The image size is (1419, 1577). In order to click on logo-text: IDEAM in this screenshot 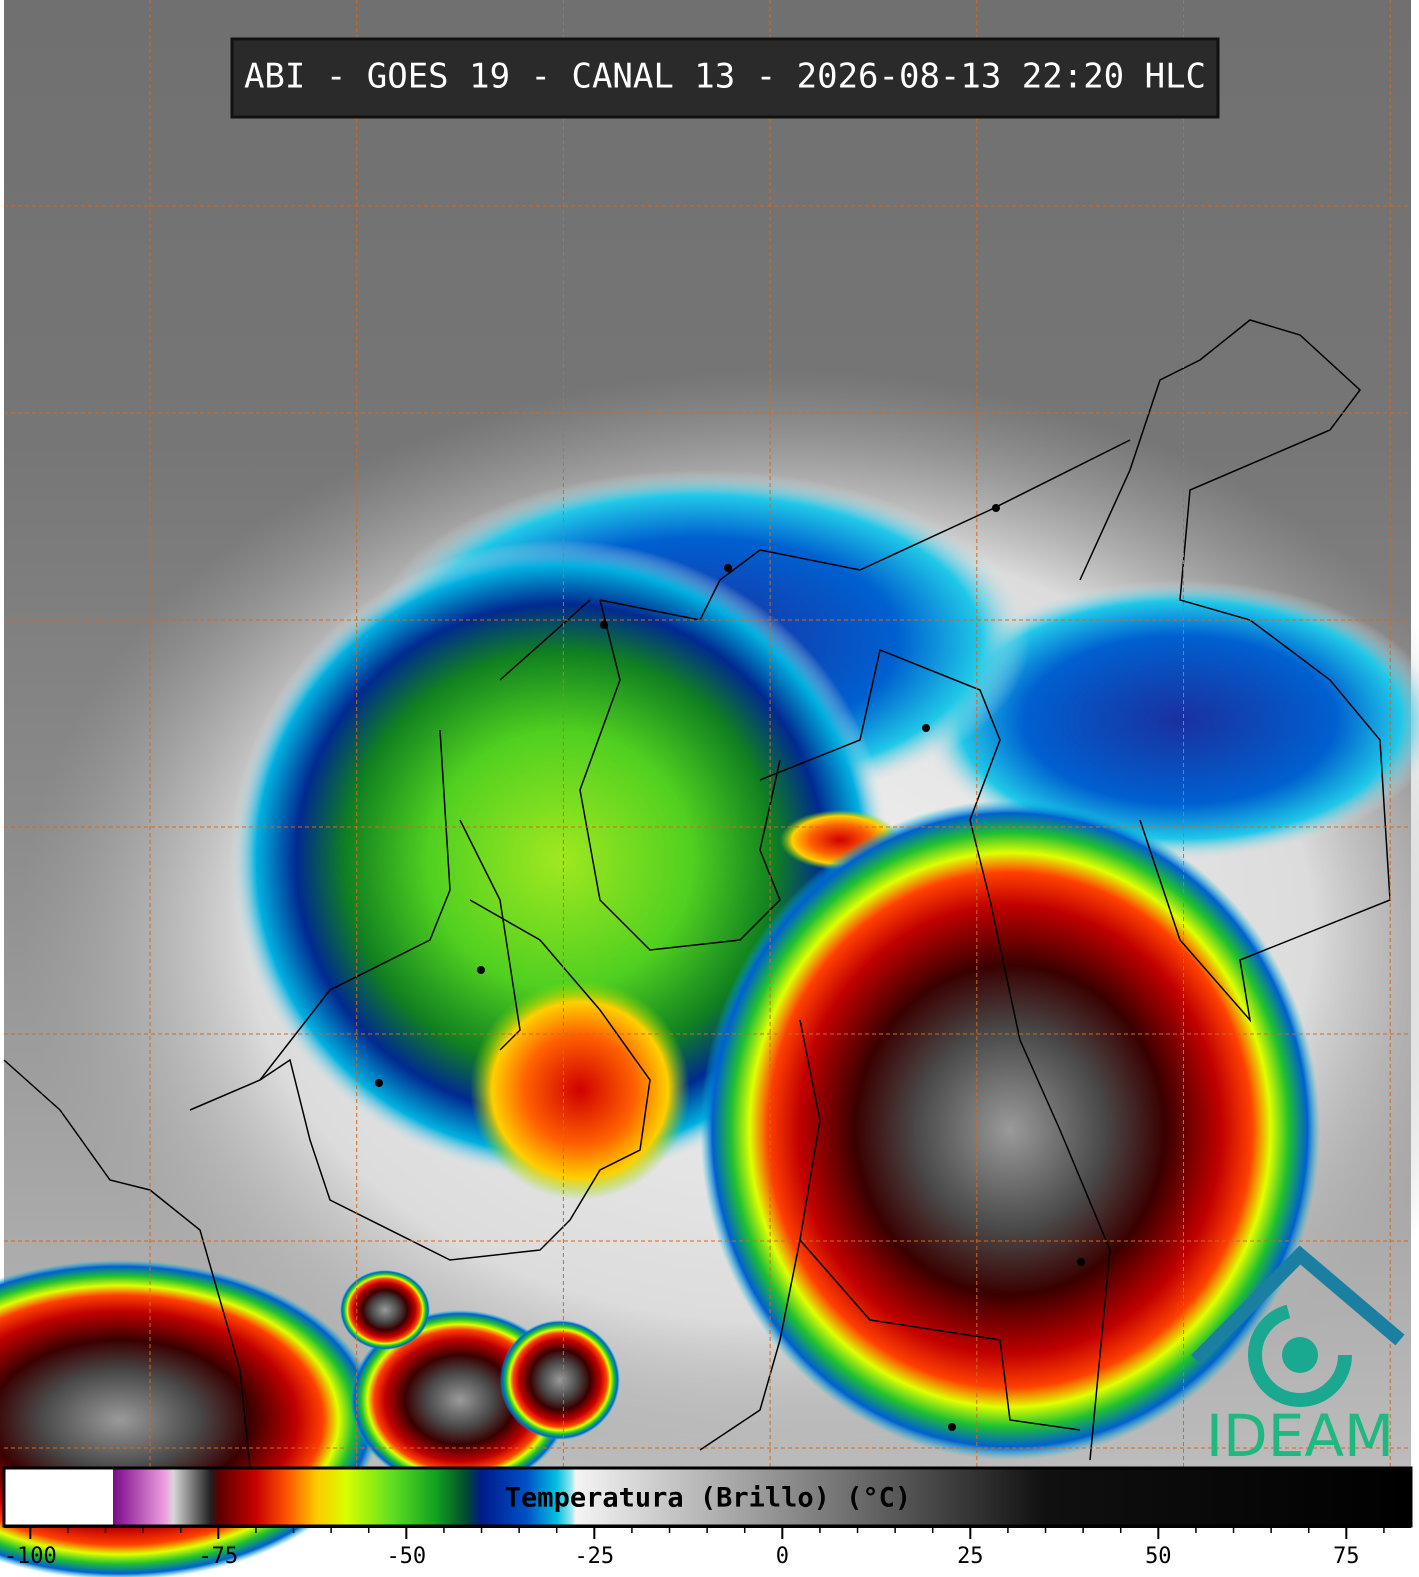, I will do `click(1300, 1436)`.